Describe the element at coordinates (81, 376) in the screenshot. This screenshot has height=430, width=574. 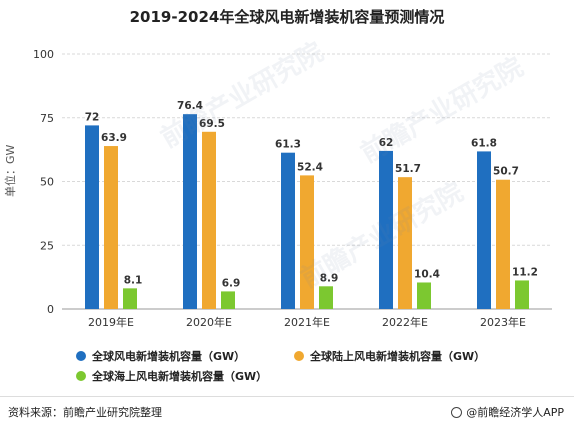
I see `legend-marker-offshore` at that location.